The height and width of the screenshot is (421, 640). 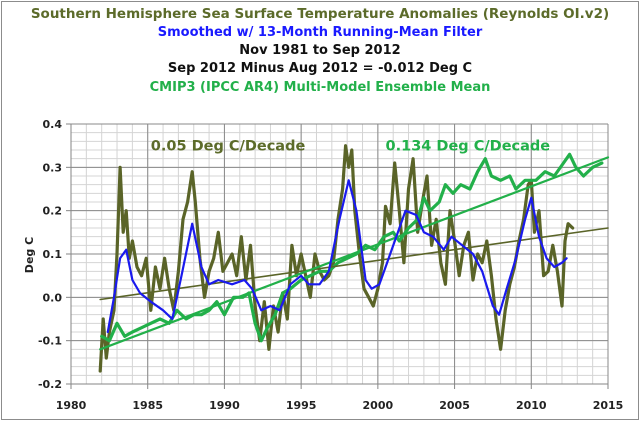 What do you see at coordinates (29, 255) in the screenshot?
I see `y-axis-label: Deg C` at bounding box center [29, 255].